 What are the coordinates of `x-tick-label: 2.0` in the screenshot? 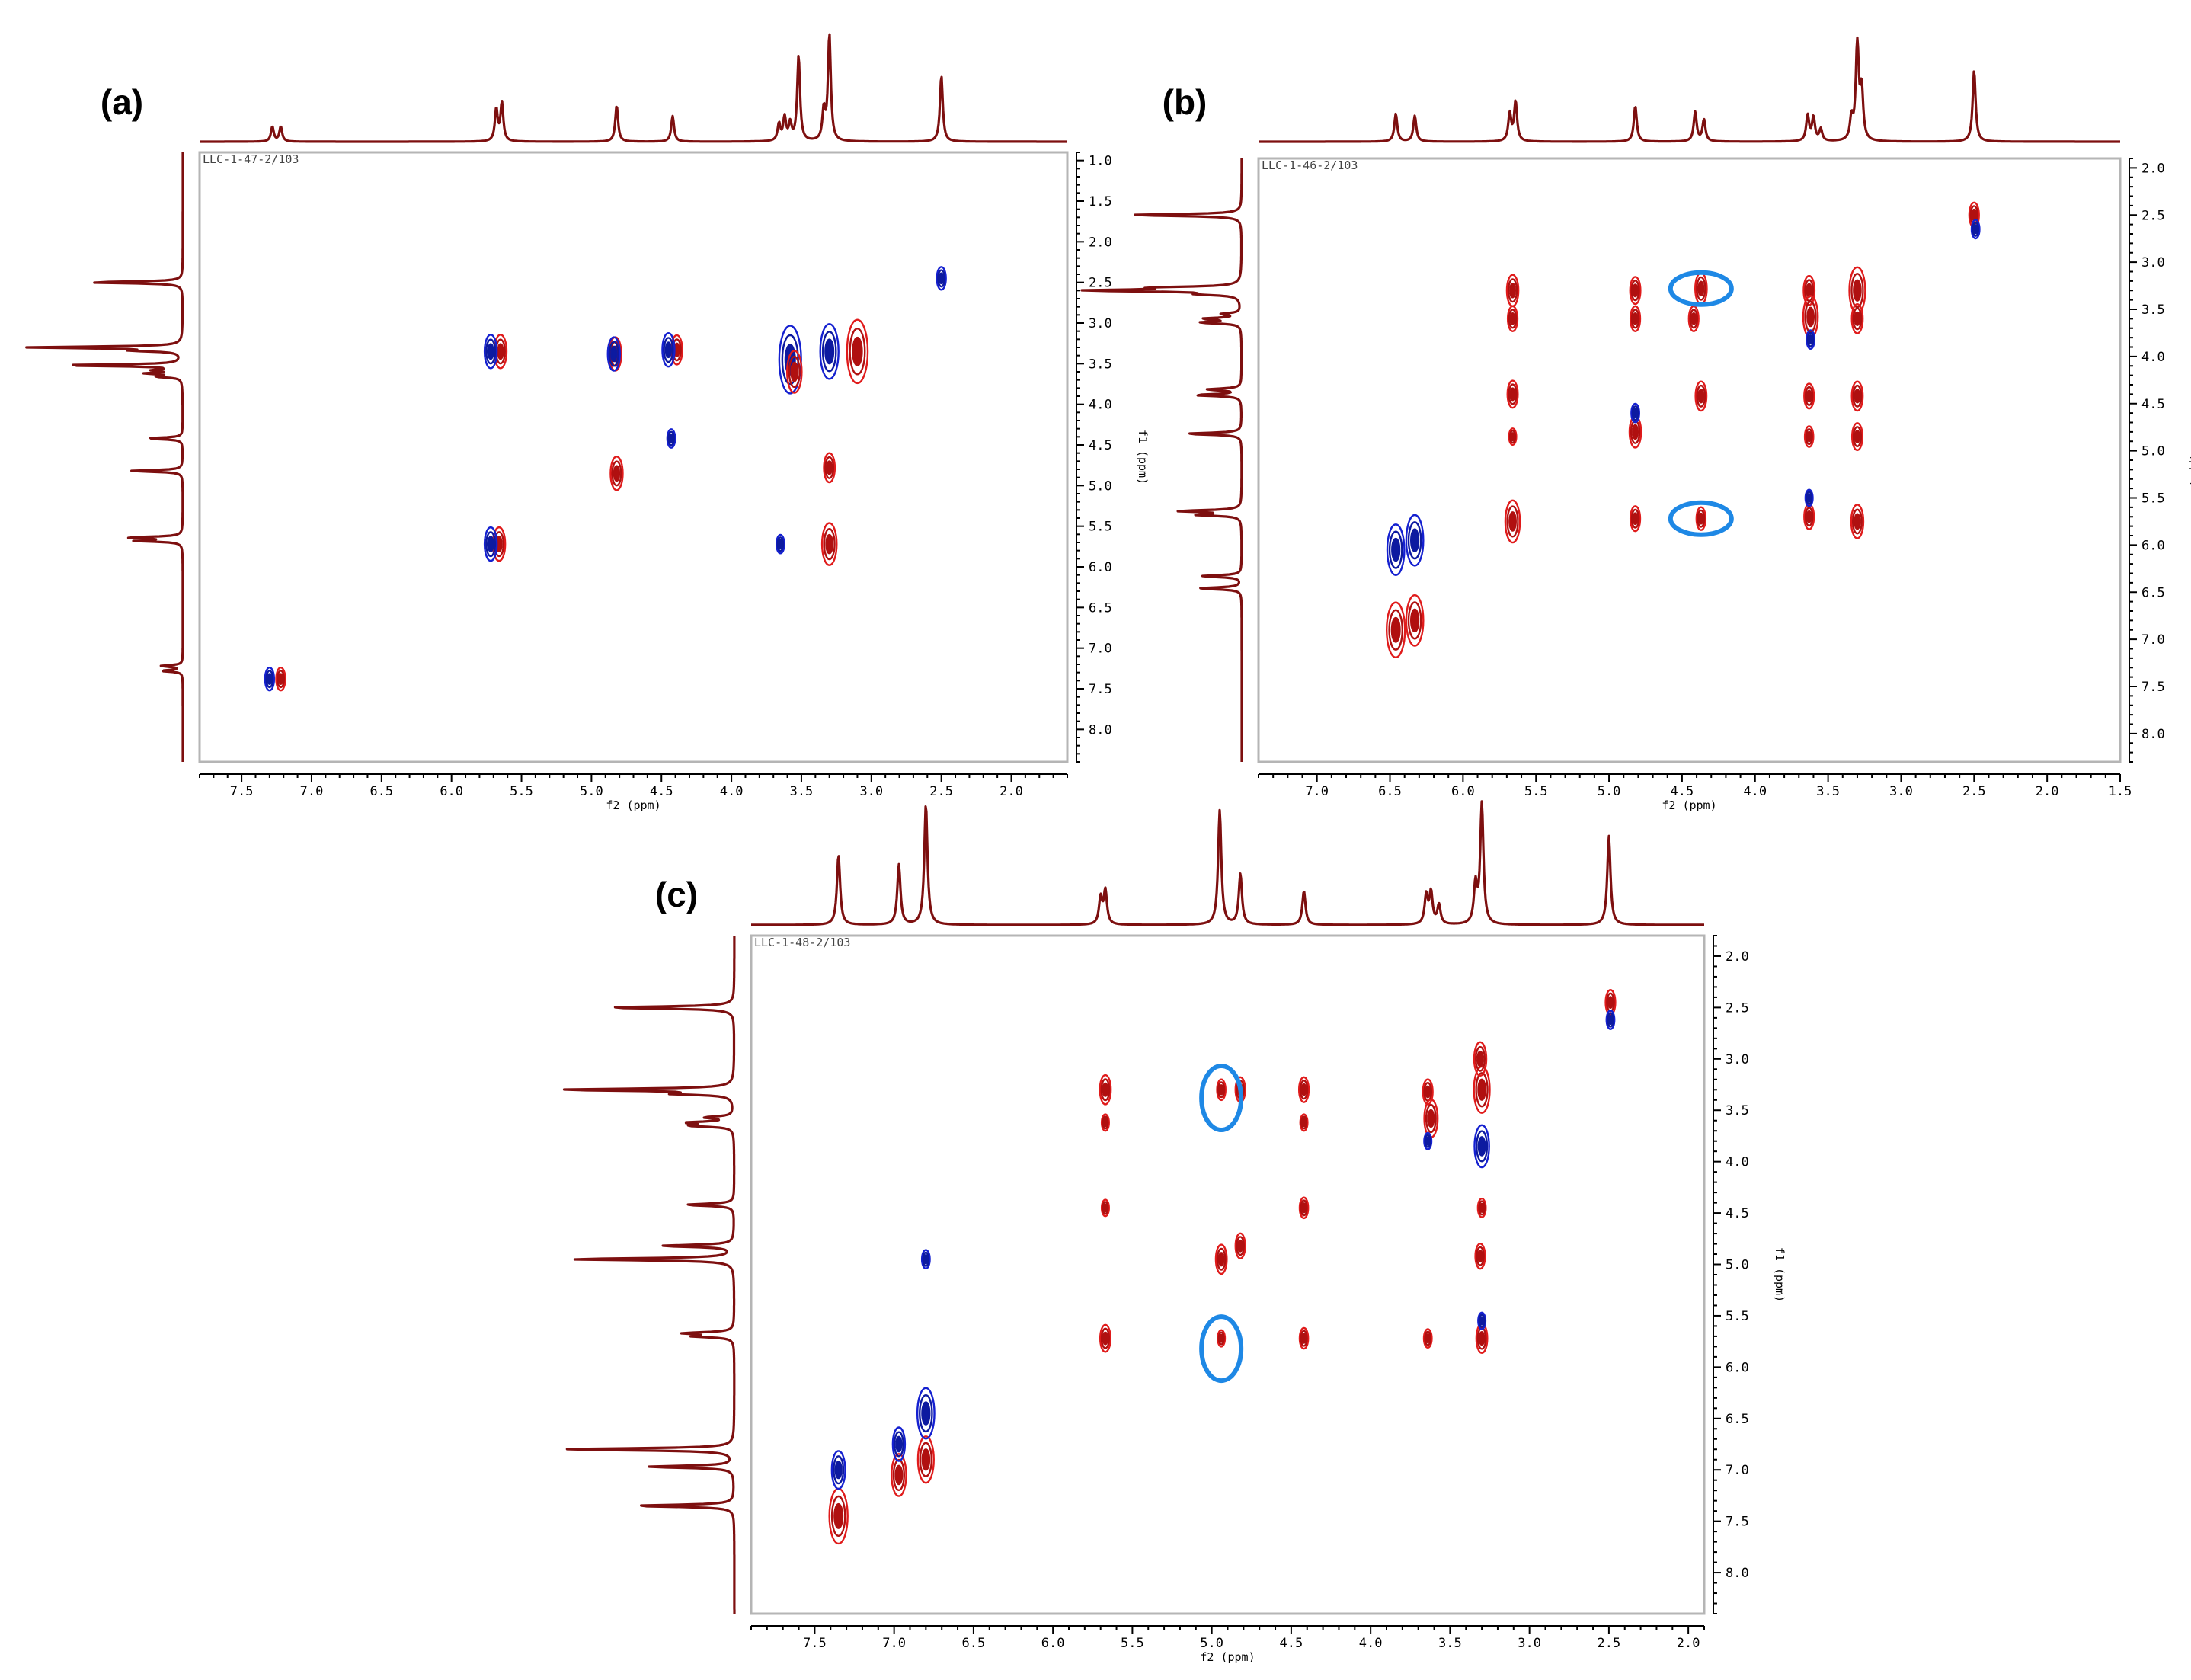 It's located at (1689, 1643).